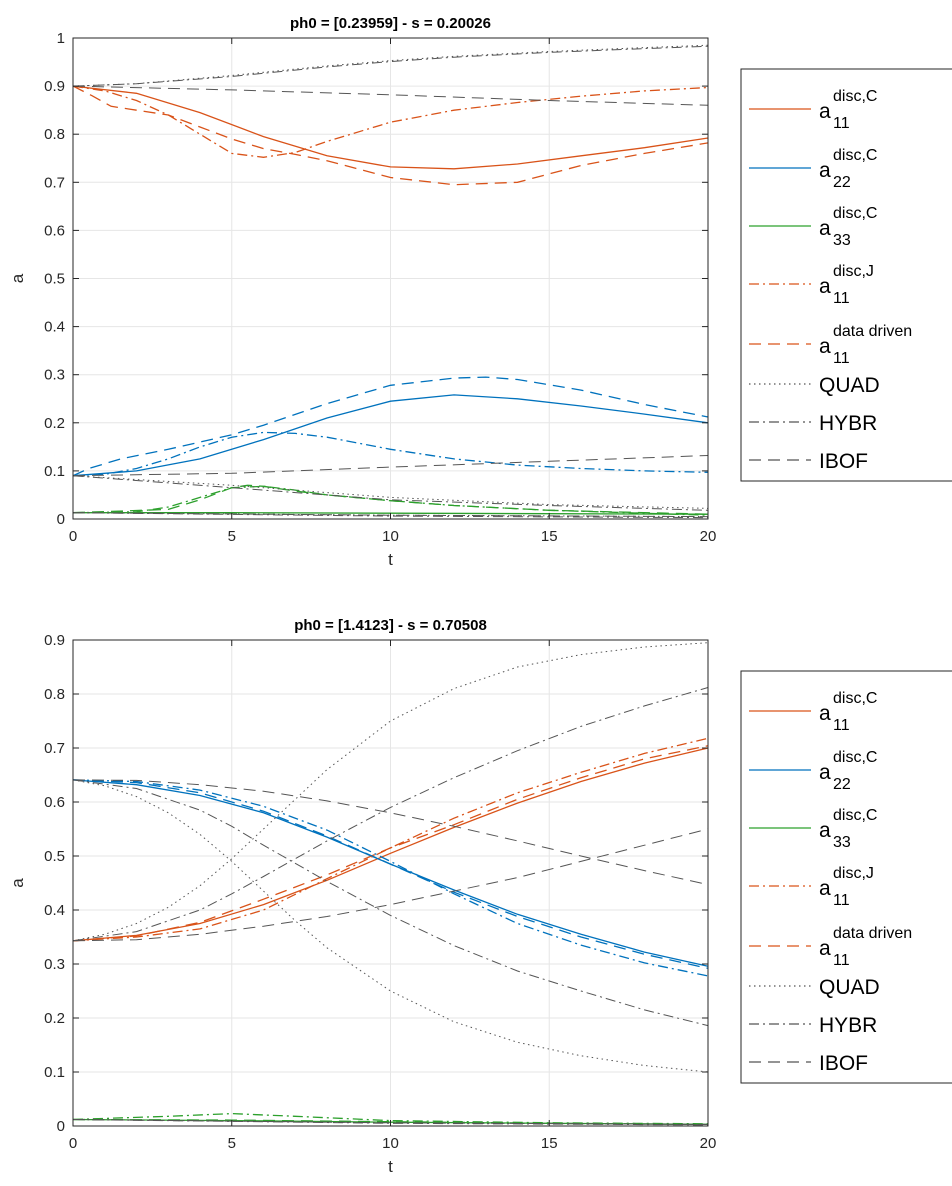  Describe the element at coordinates (61, 38) in the screenshot. I see `y-tick-label: 1` at that location.